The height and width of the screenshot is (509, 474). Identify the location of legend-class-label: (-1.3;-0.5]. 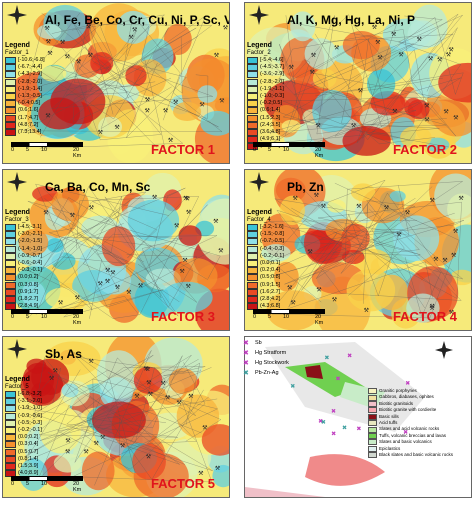
(30, 95).